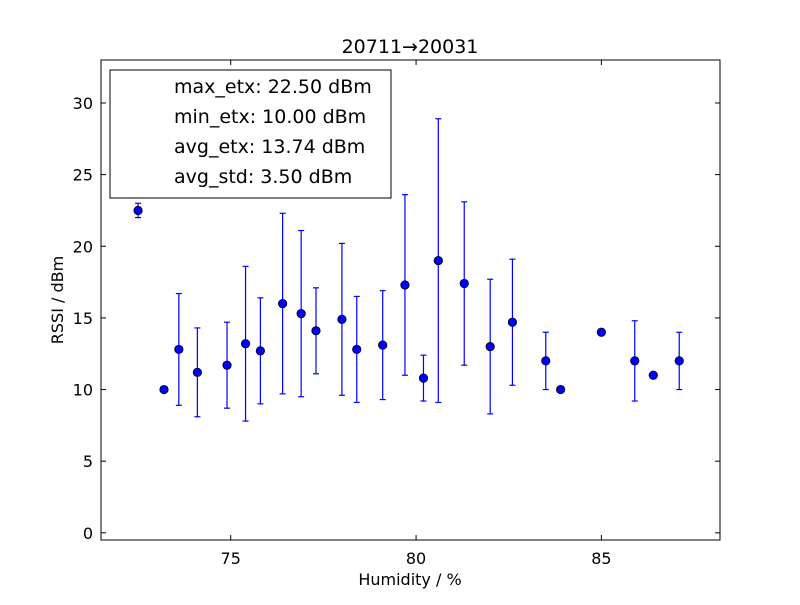  What do you see at coordinates (273, 87) in the screenshot?
I see `legend-entry: max_etx: 22.50 dBm` at bounding box center [273, 87].